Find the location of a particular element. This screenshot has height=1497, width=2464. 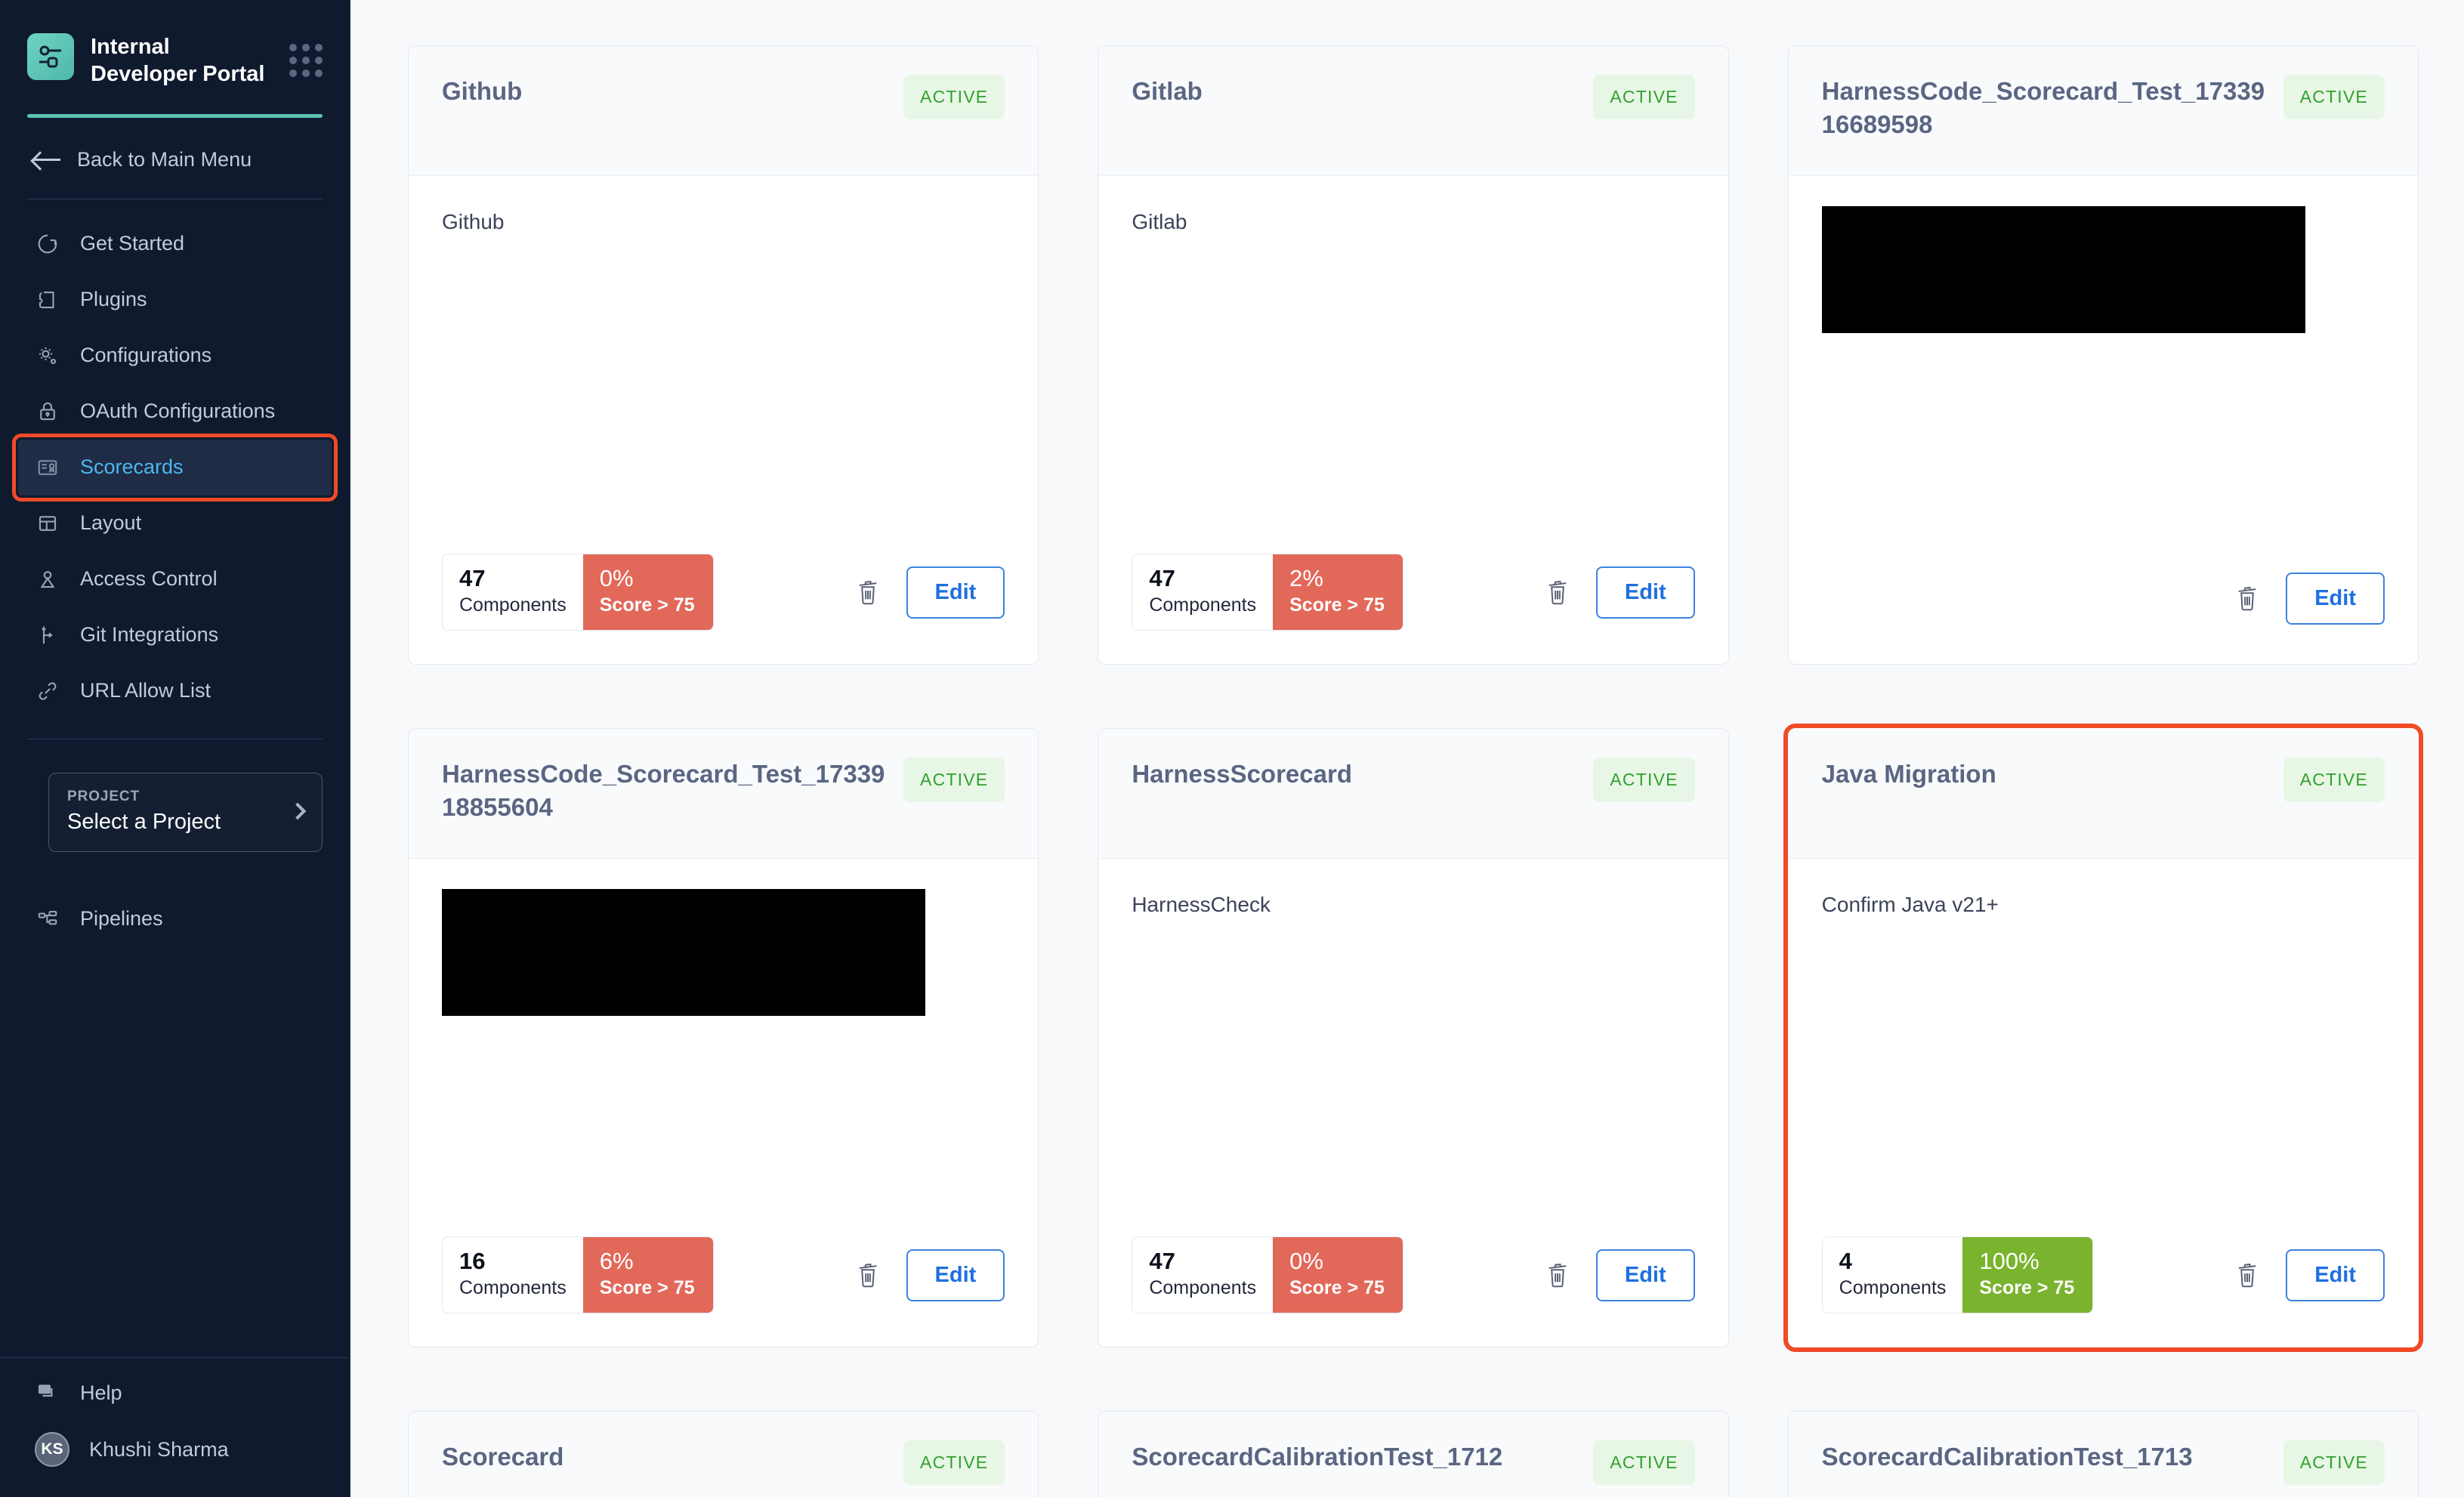

score-percent-value: 100% is located at coordinates (2009, 1261).